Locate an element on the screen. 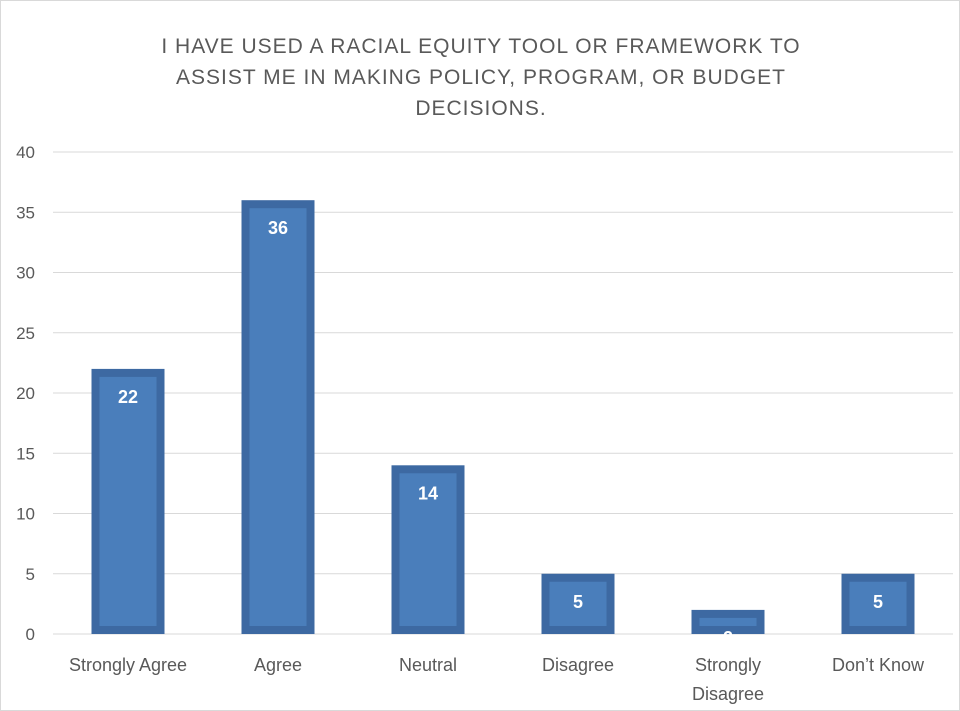 Image resolution: width=960 pixels, height=711 pixels. x-category-label: Don’t Know is located at coordinates (878, 665).